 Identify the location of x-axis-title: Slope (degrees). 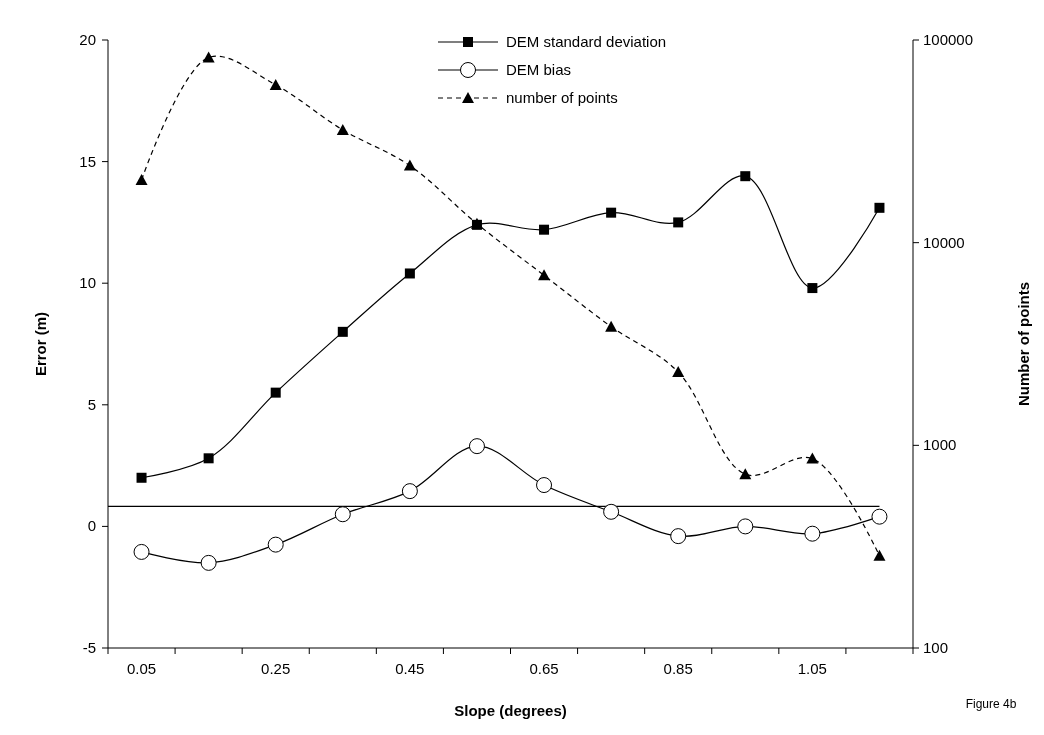
(510, 710).